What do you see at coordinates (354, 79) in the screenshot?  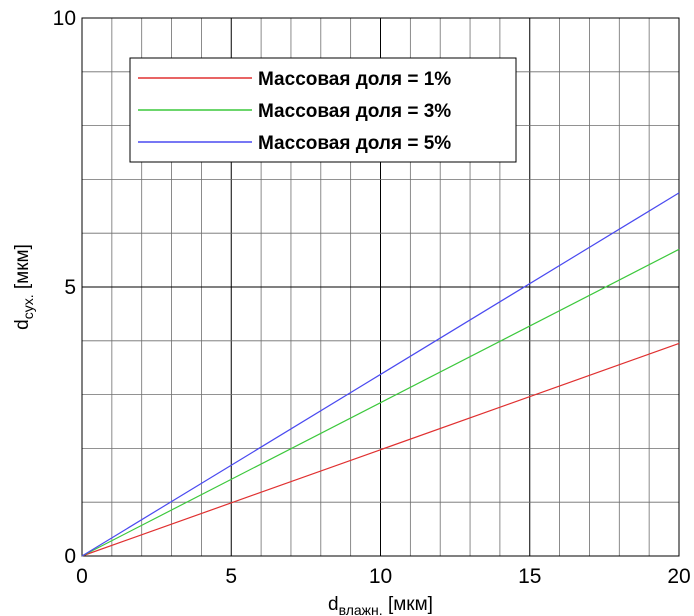 I see `legend-entry-1: Массовая доля = 1%` at bounding box center [354, 79].